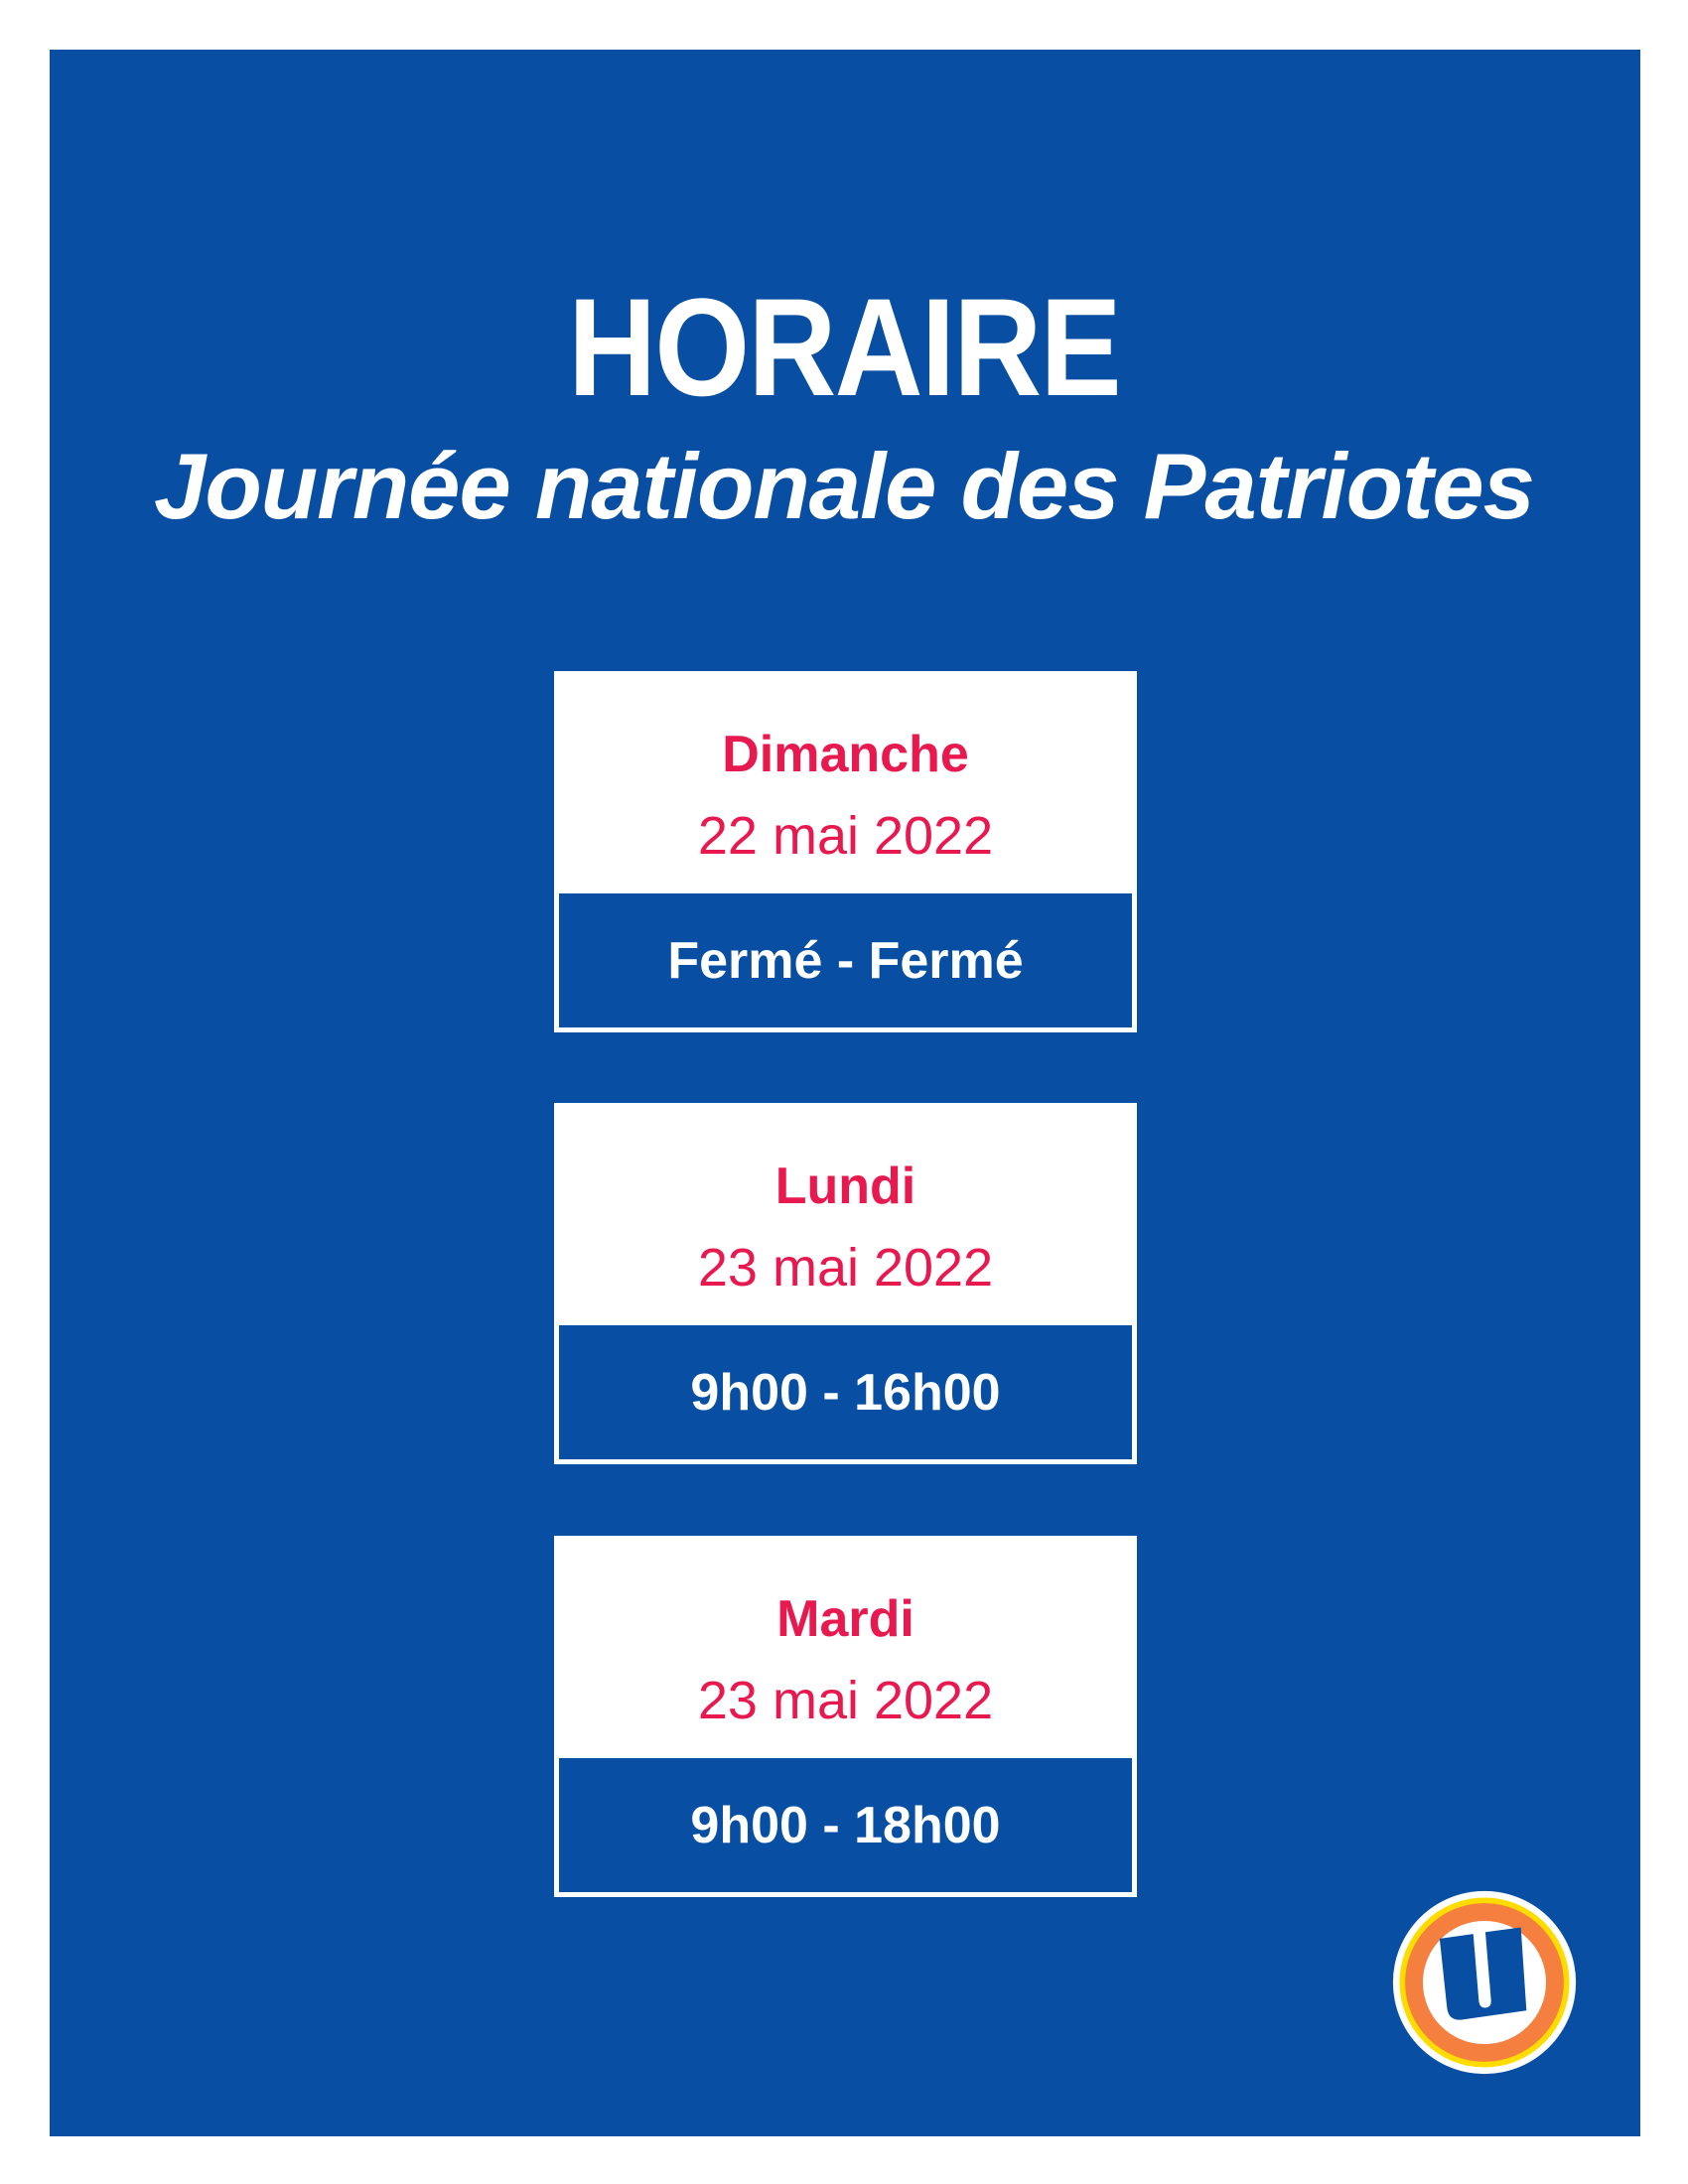  I want to click on day-label: Dimanche, so click(845, 754).